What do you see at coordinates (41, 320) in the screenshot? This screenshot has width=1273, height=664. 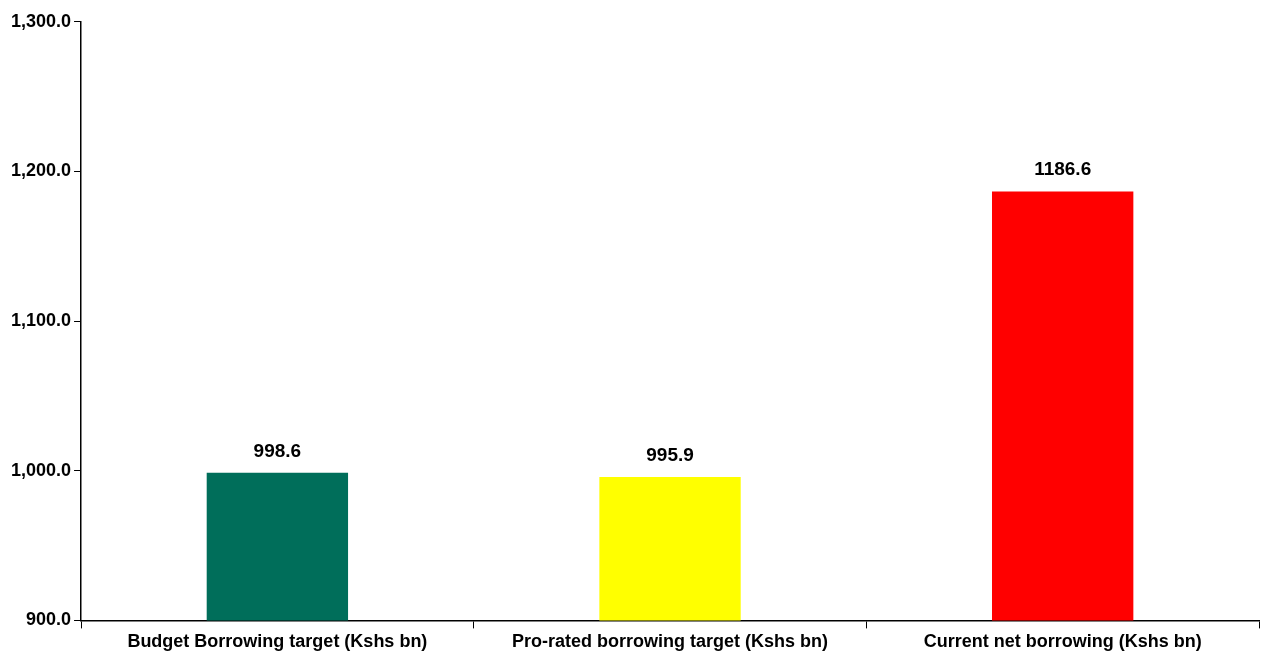 I see `y-tick-label: 1,100.0` at bounding box center [41, 320].